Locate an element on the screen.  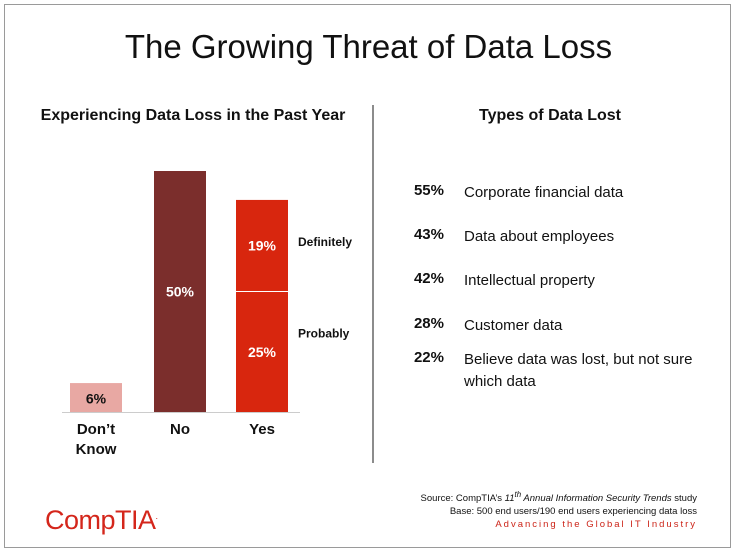
comptia-logo: CompTIA. is located at coordinates (101, 520).